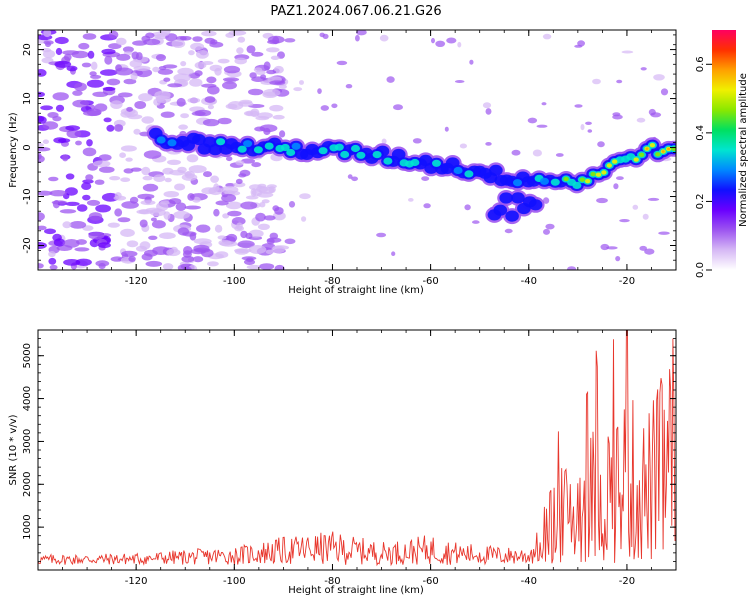 The height and width of the screenshot is (600, 750). What do you see at coordinates (27, 526) in the screenshot?
I see `y-tick-label: 1000` at bounding box center [27, 526].